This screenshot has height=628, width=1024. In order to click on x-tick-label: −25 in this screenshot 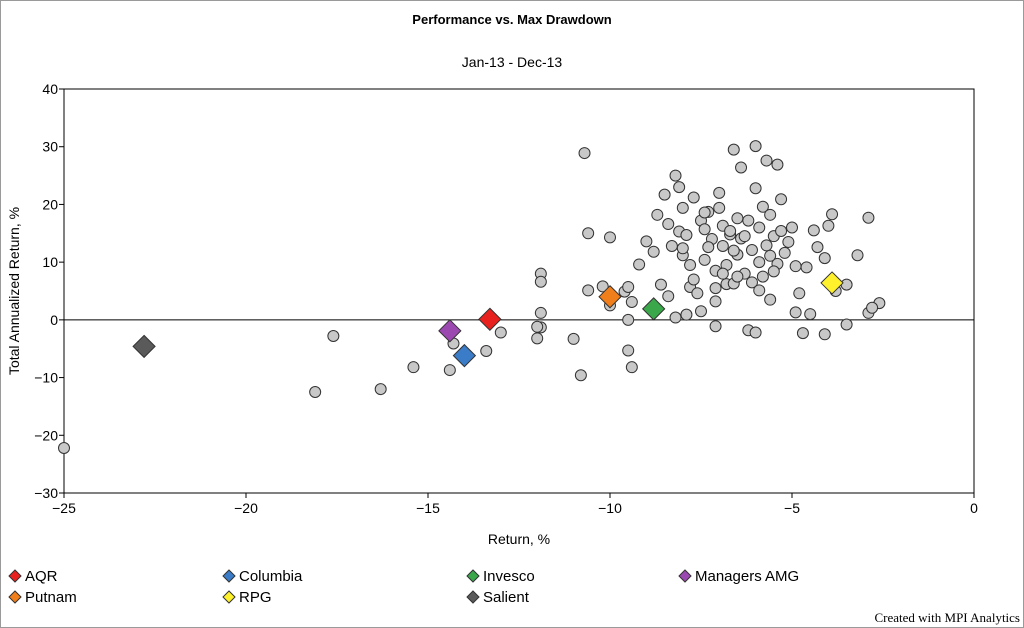, I will do `click(64, 508)`.